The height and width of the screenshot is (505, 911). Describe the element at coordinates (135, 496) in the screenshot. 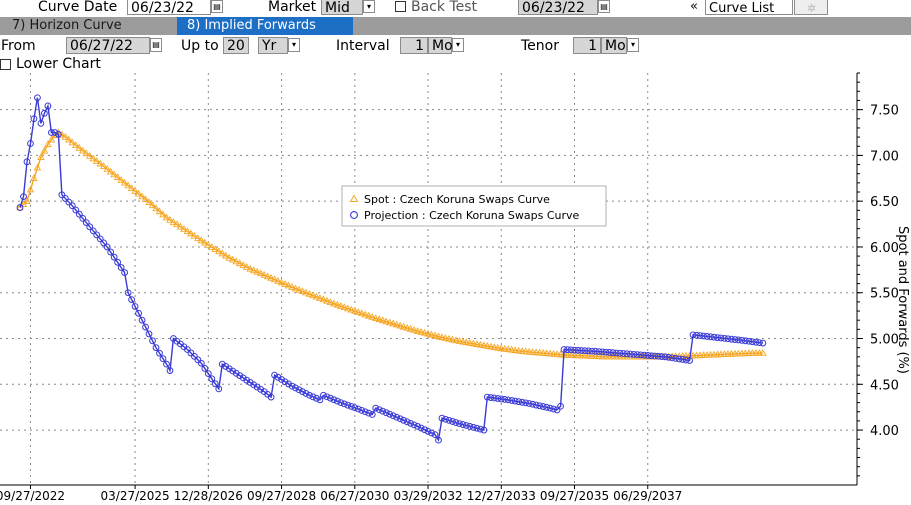

I see `x-tick-label: 03/27/2025` at that location.